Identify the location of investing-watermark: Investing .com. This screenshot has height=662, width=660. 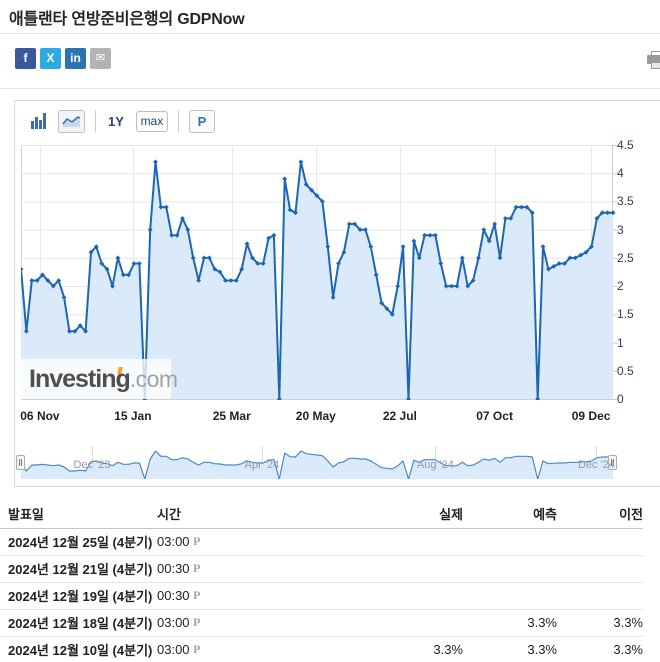
(99, 379).